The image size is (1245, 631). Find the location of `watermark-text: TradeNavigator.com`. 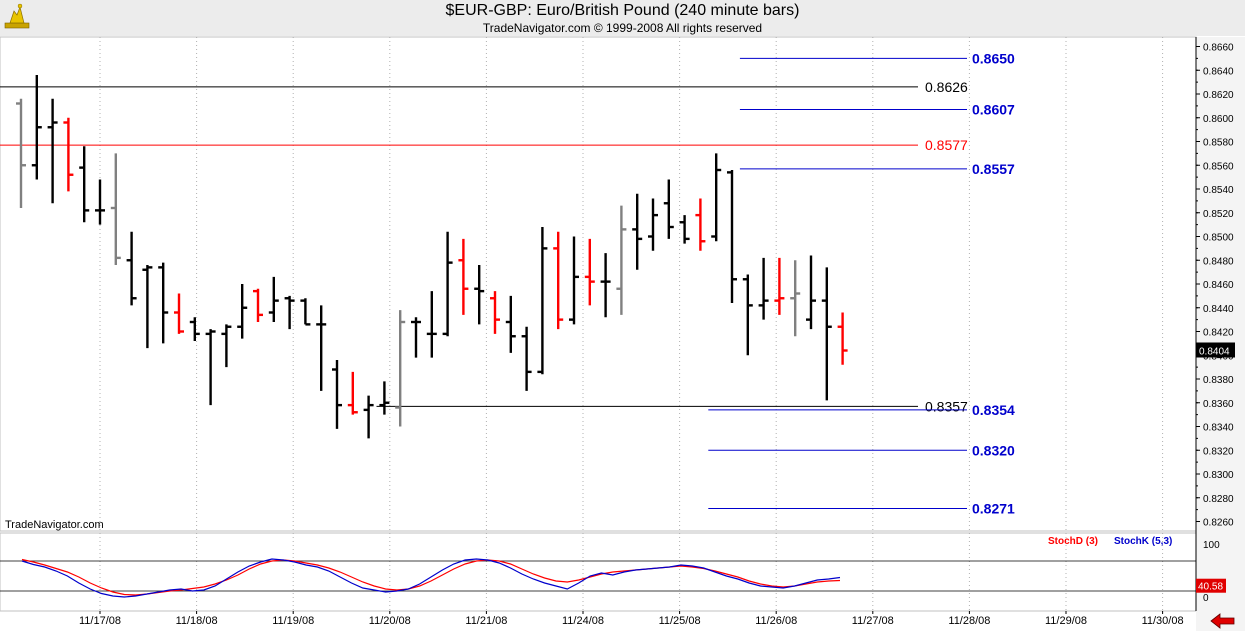

watermark-text: TradeNavigator.com is located at coordinates (54, 525).